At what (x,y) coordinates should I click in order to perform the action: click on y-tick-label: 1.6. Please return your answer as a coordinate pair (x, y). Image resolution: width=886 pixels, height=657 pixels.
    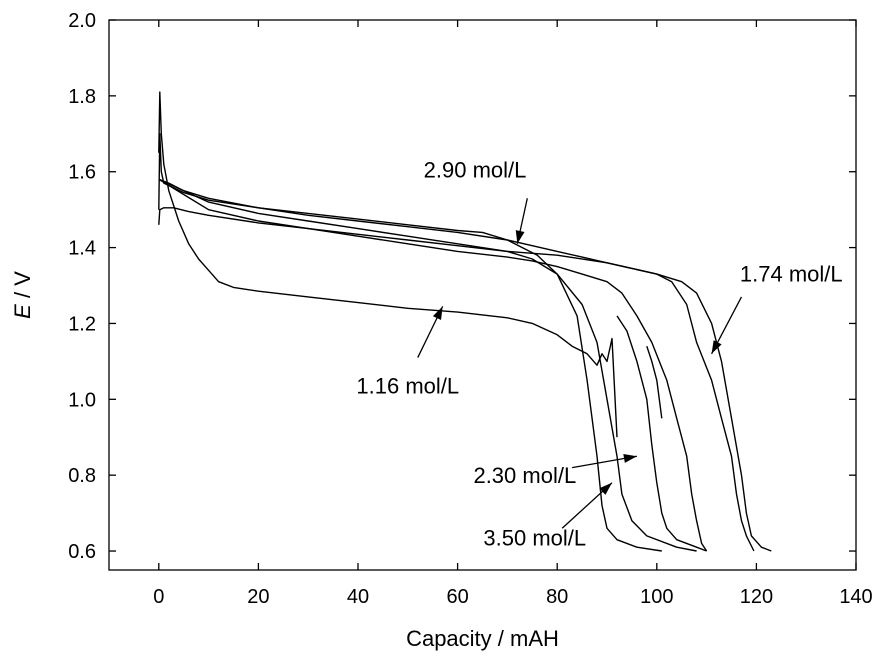
    Looking at the image, I should click on (82, 173).